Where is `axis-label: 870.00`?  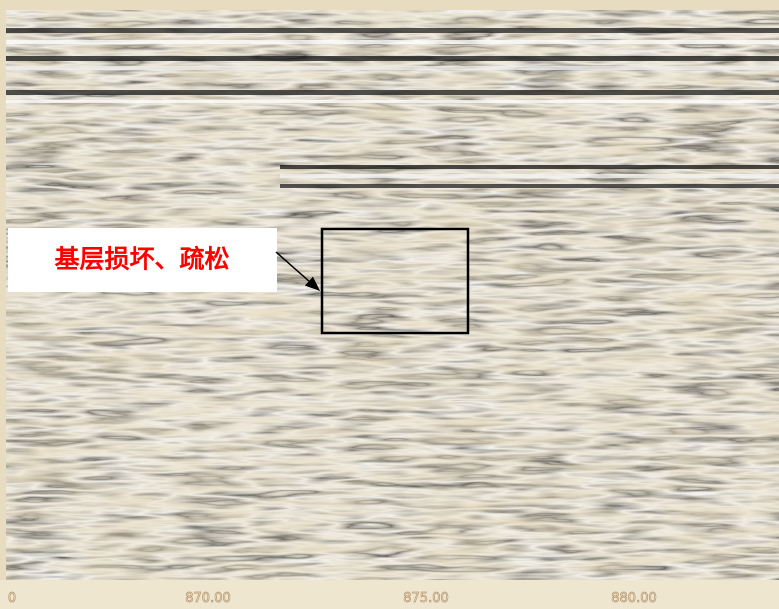
axis-label: 870.00 is located at coordinates (208, 598).